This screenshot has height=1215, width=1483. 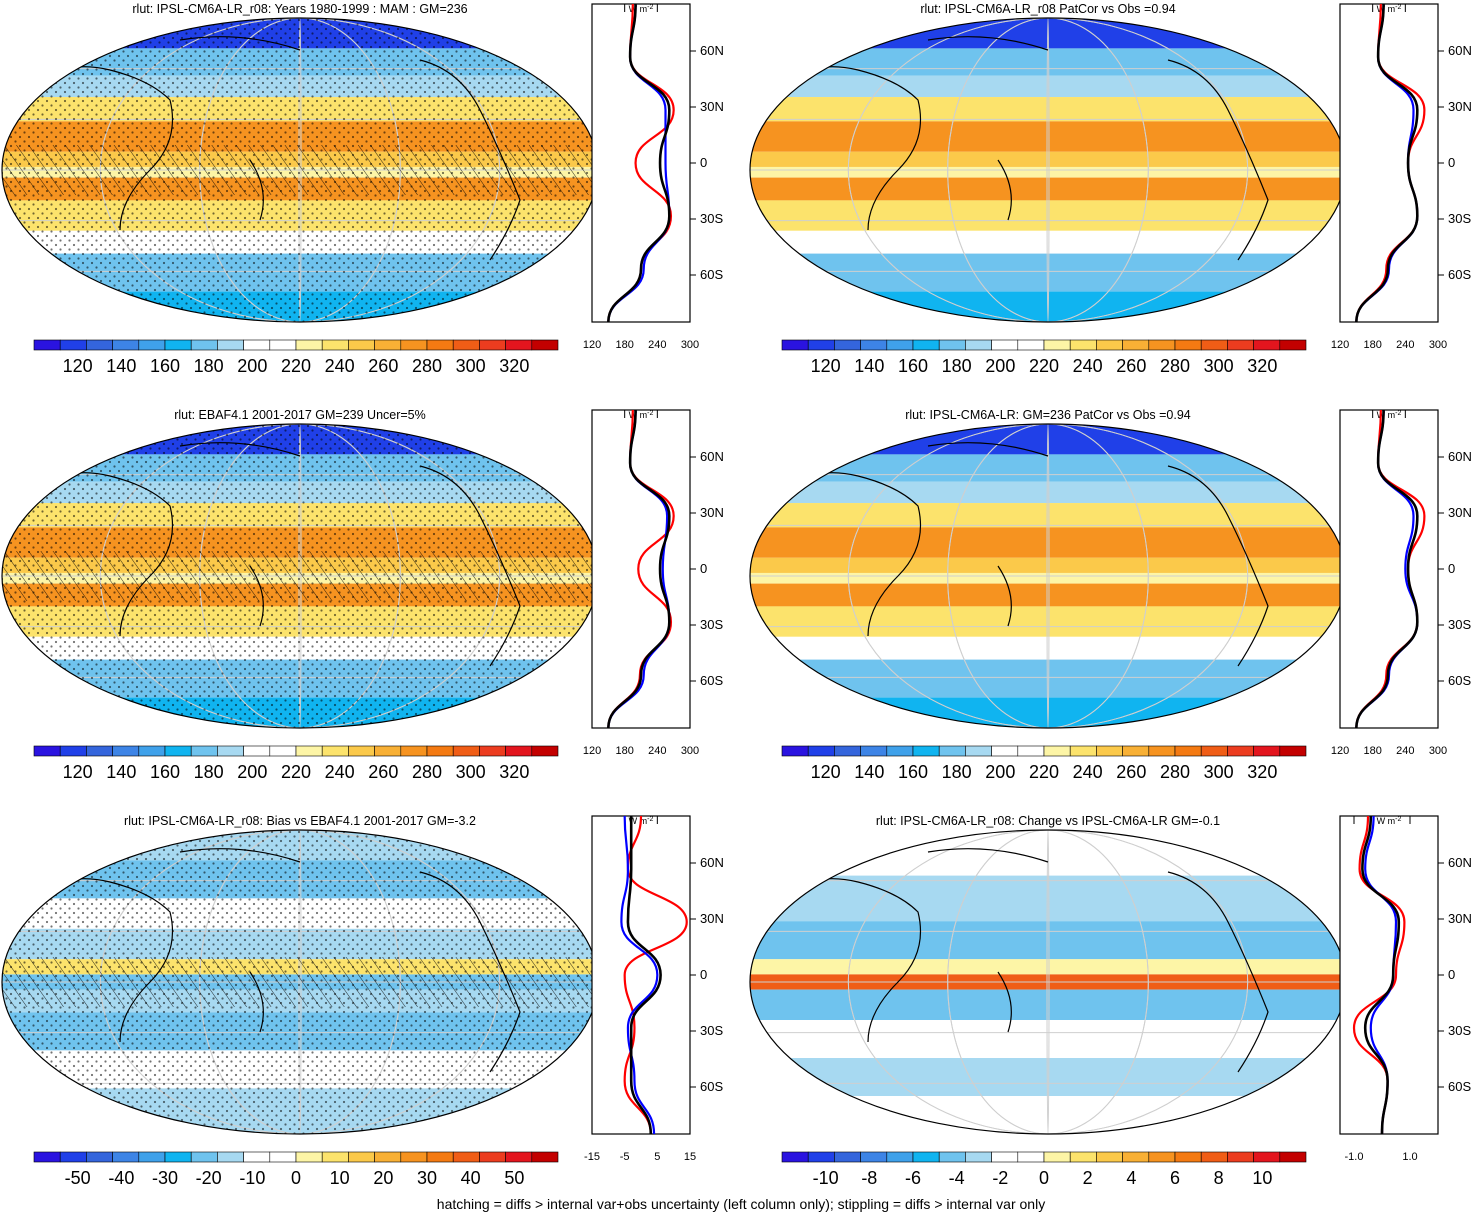 What do you see at coordinates (1459, 274) in the screenshot?
I see `lat-label: 60S` at bounding box center [1459, 274].